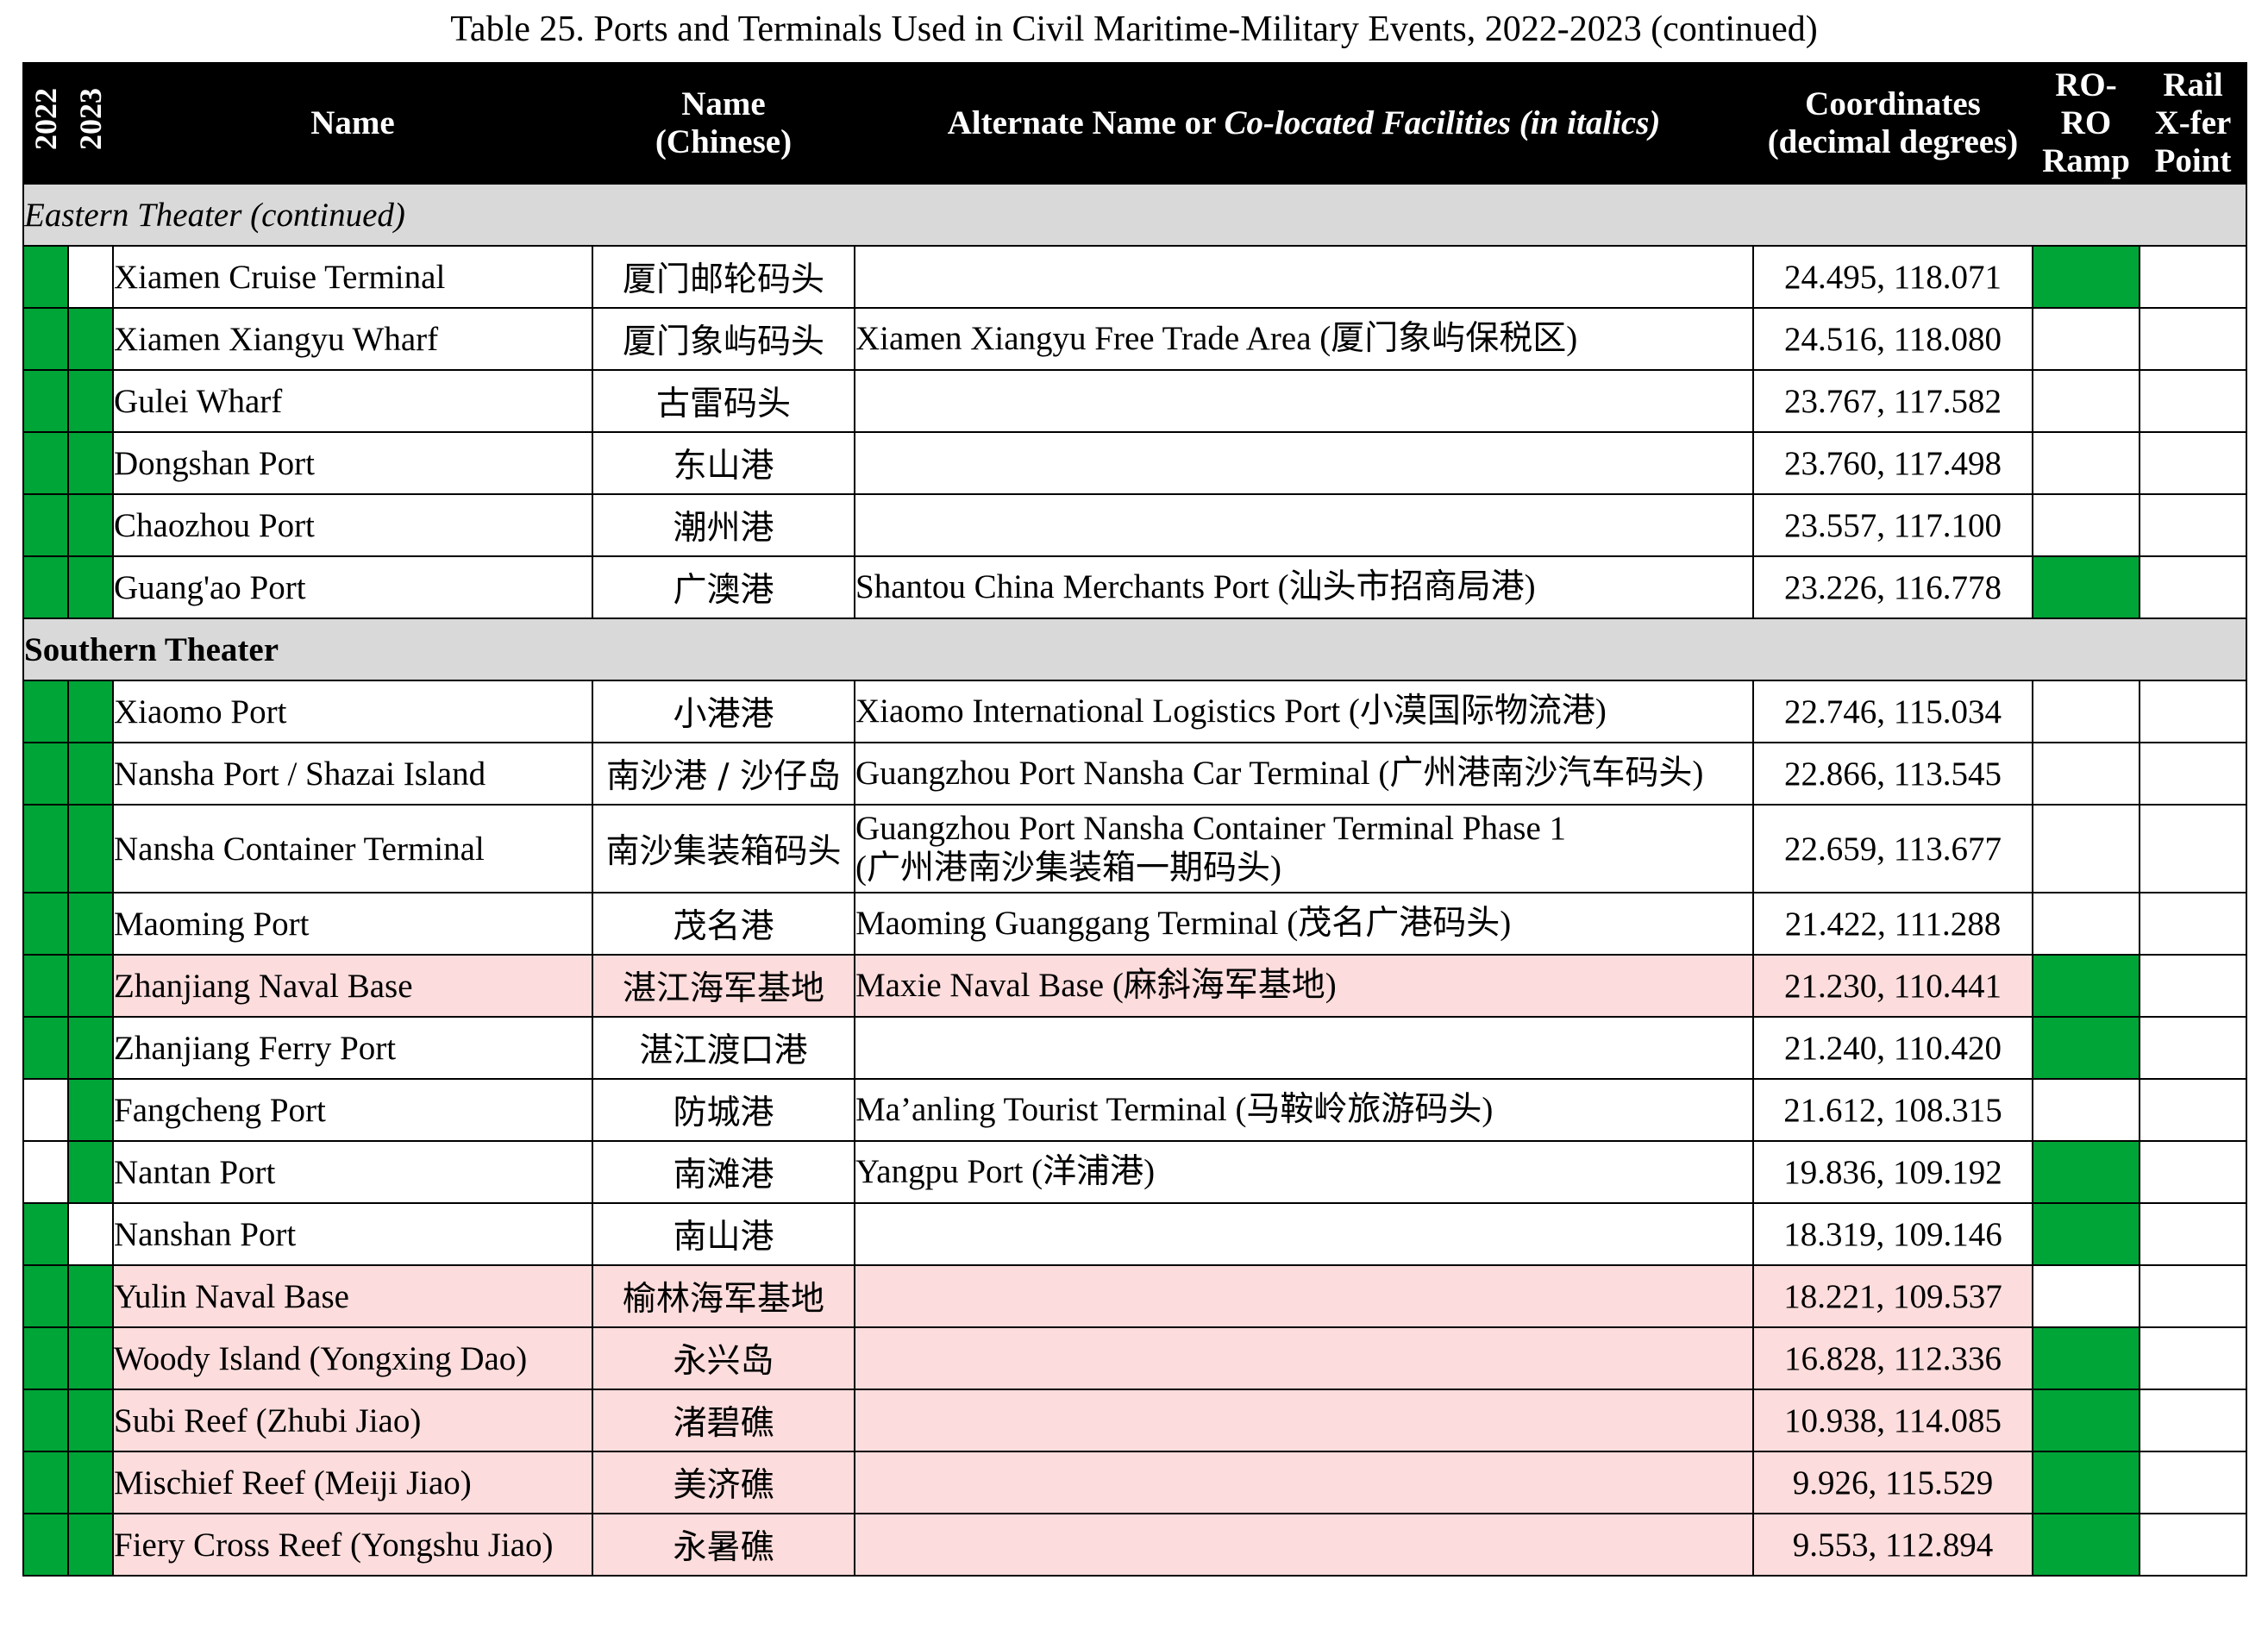 The width and height of the screenshot is (2268, 1630). Describe the element at coordinates (353, 525) in the screenshot. I see `port-name: Chaozhou Port` at that location.